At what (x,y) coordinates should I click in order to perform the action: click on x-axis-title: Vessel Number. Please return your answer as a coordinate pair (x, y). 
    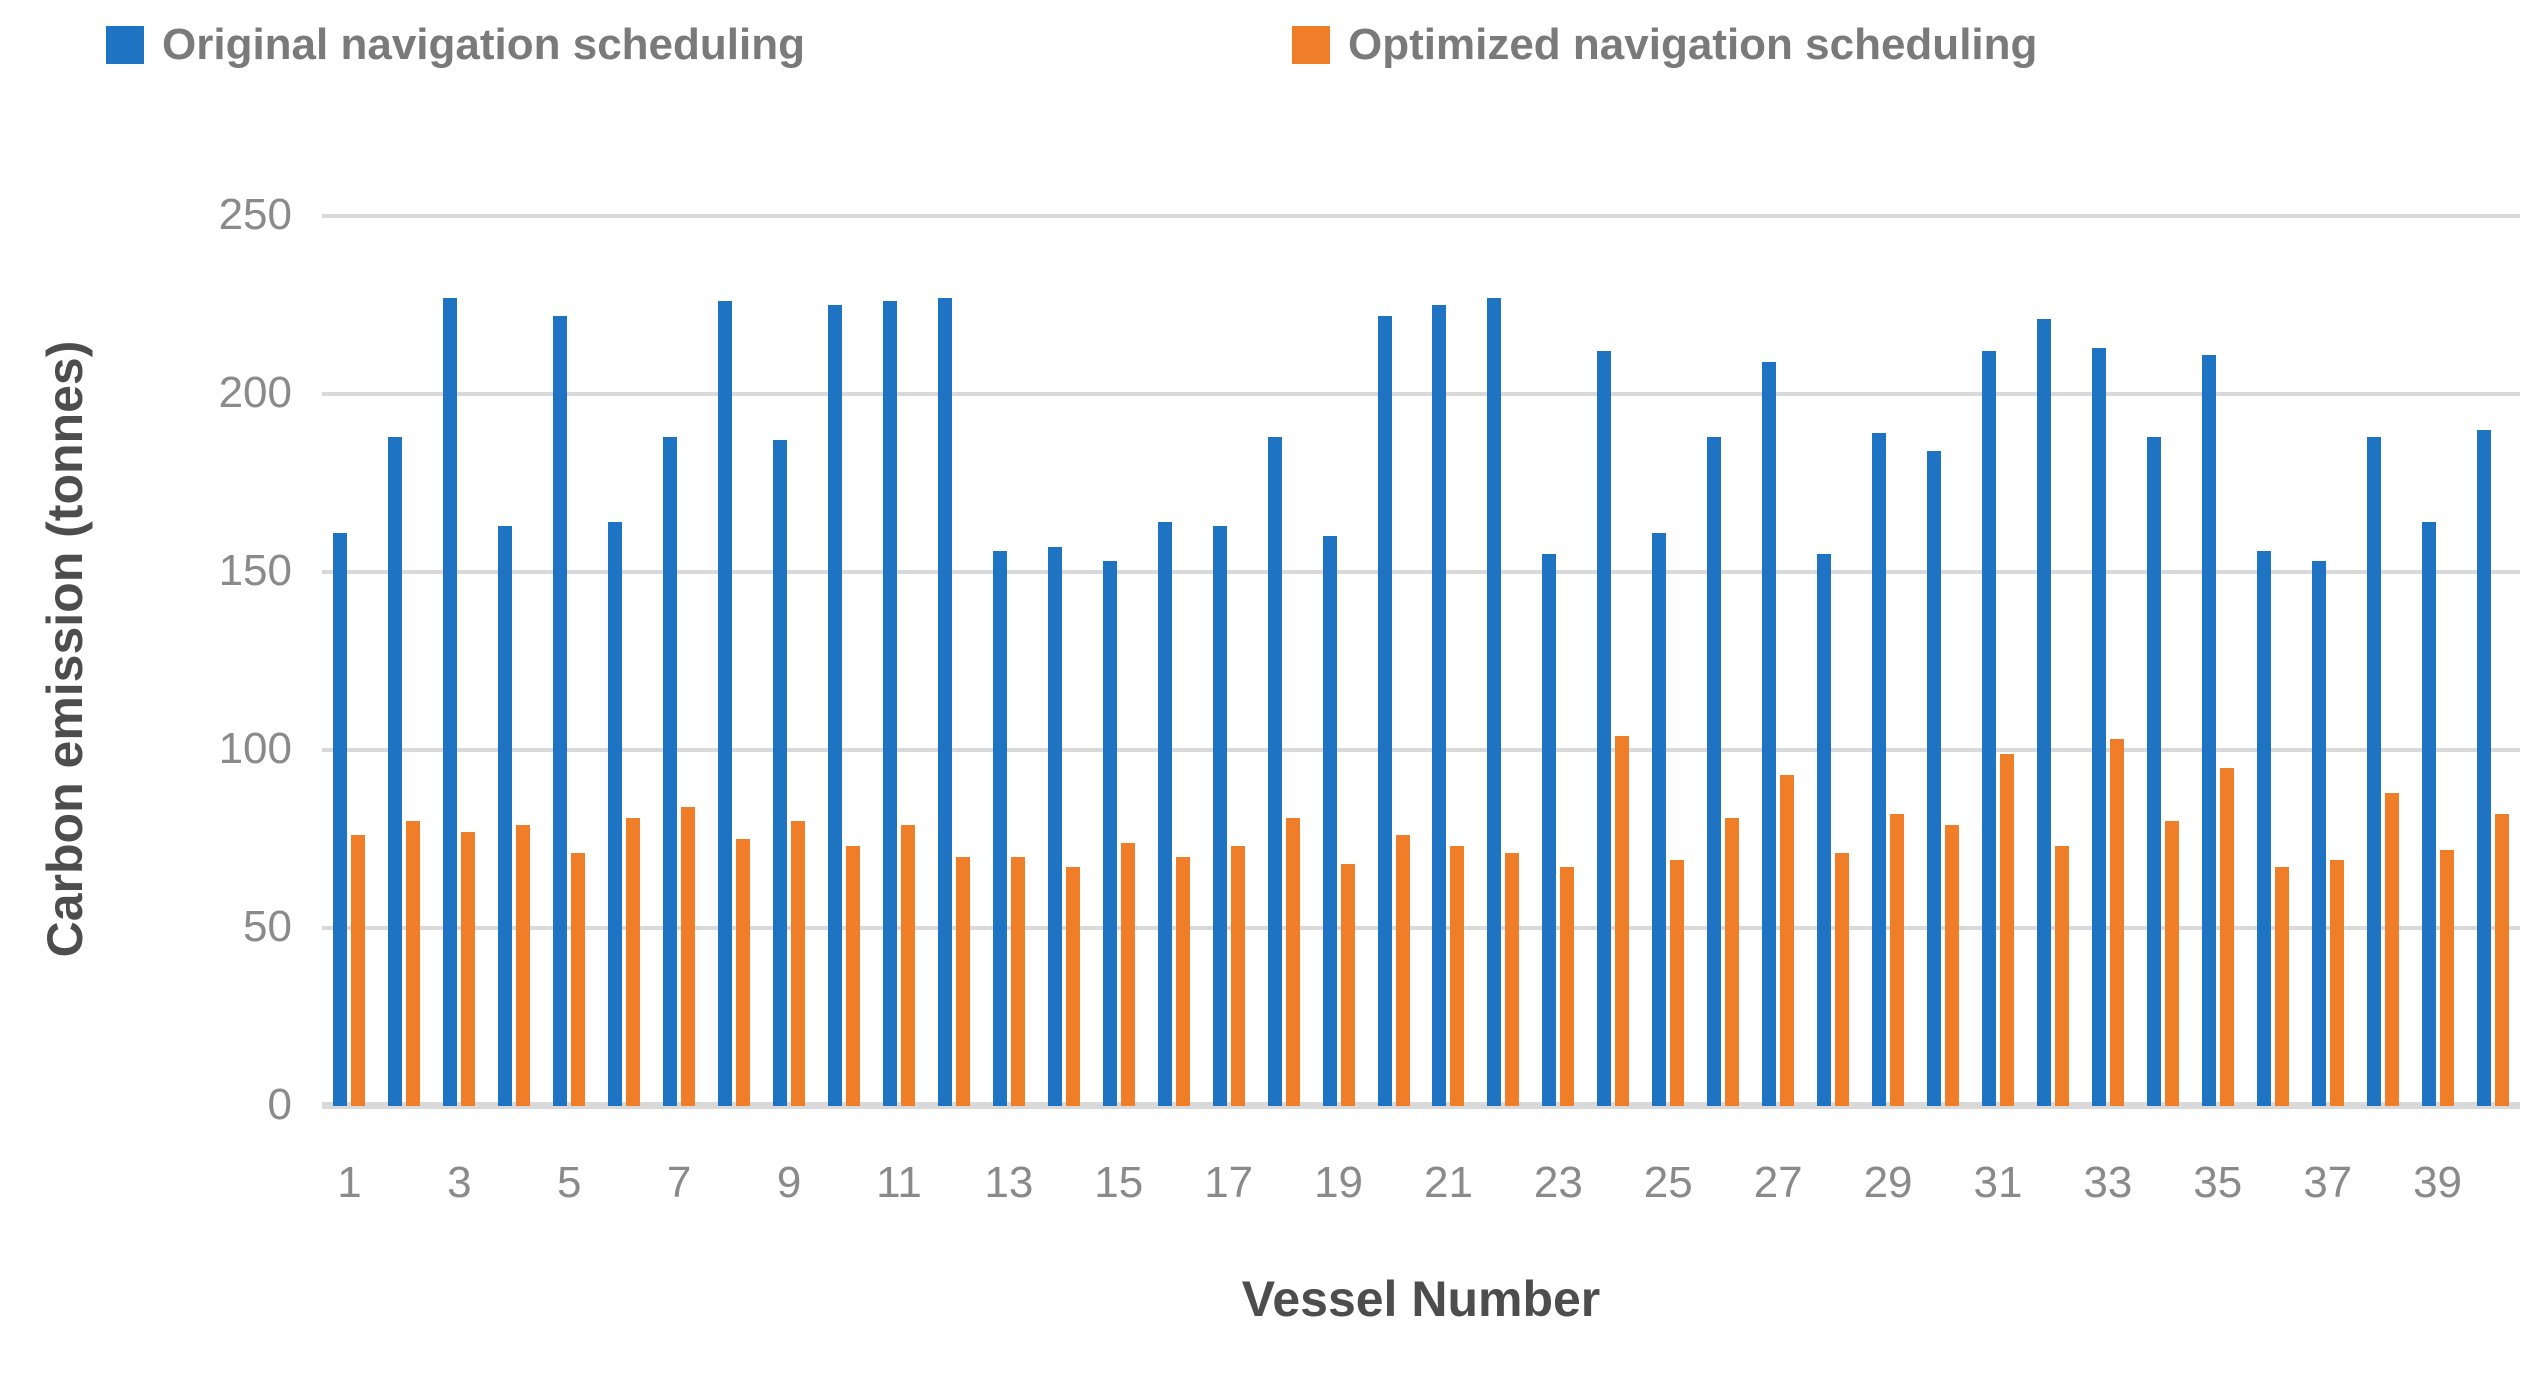
    Looking at the image, I should click on (1421, 1299).